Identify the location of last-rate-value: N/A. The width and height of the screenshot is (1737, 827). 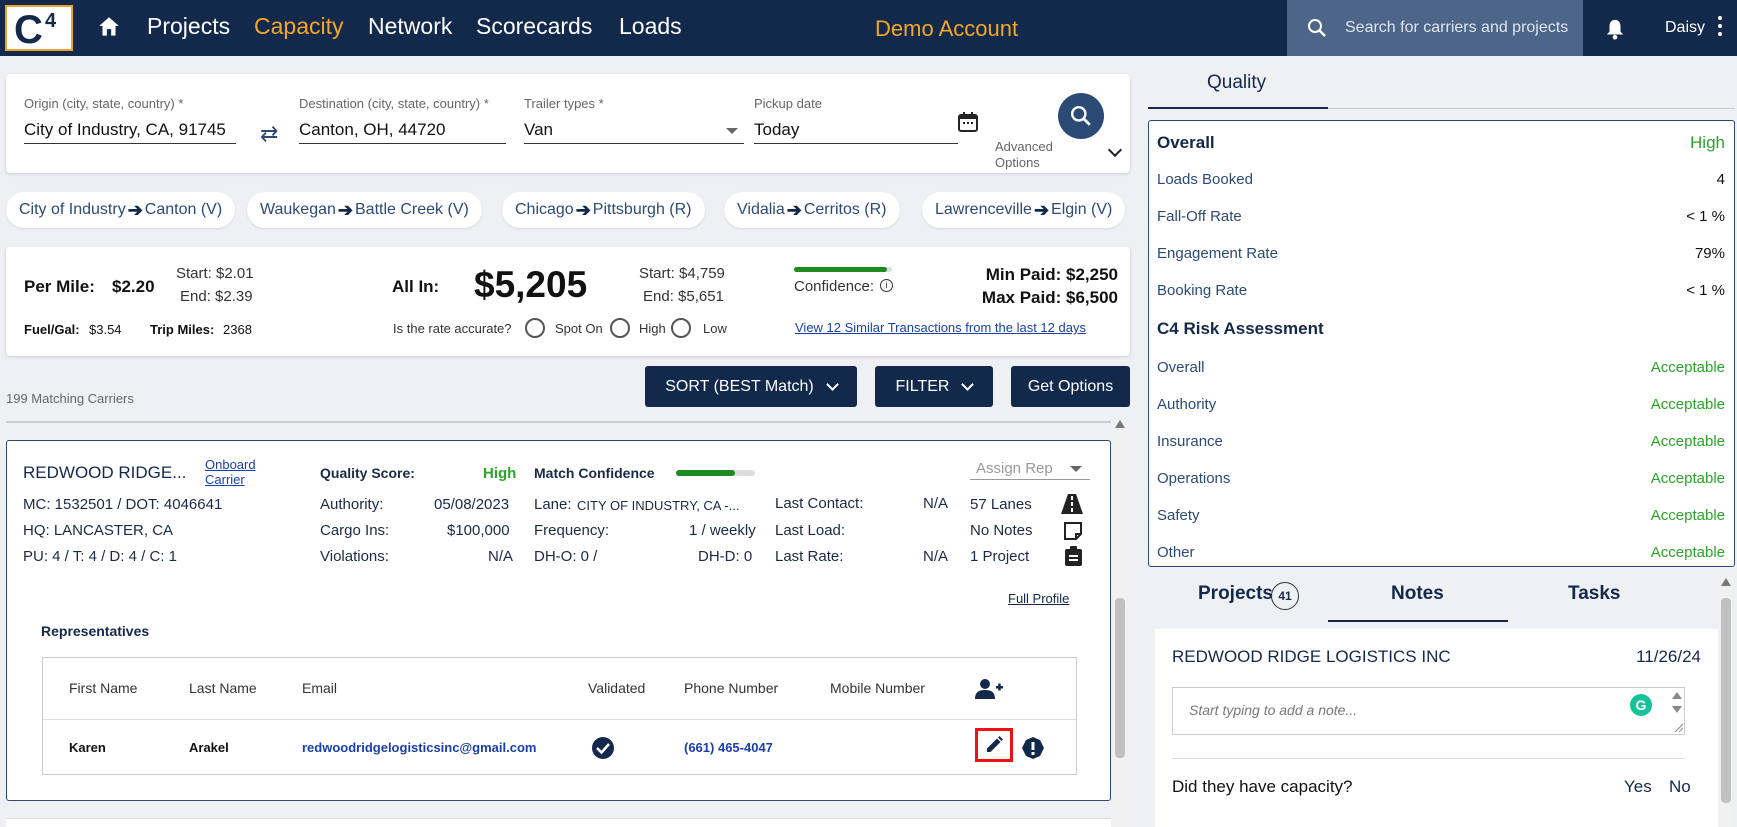
(936, 556).